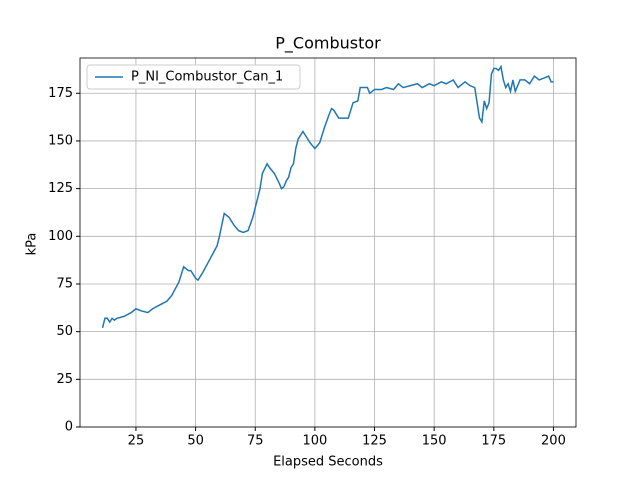 Image resolution: width=640 pixels, height=480 pixels. Describe the element at coordinates (328, 462) in the screenshot. I see `x-axis-label: Elapsed Seconds` at that location.